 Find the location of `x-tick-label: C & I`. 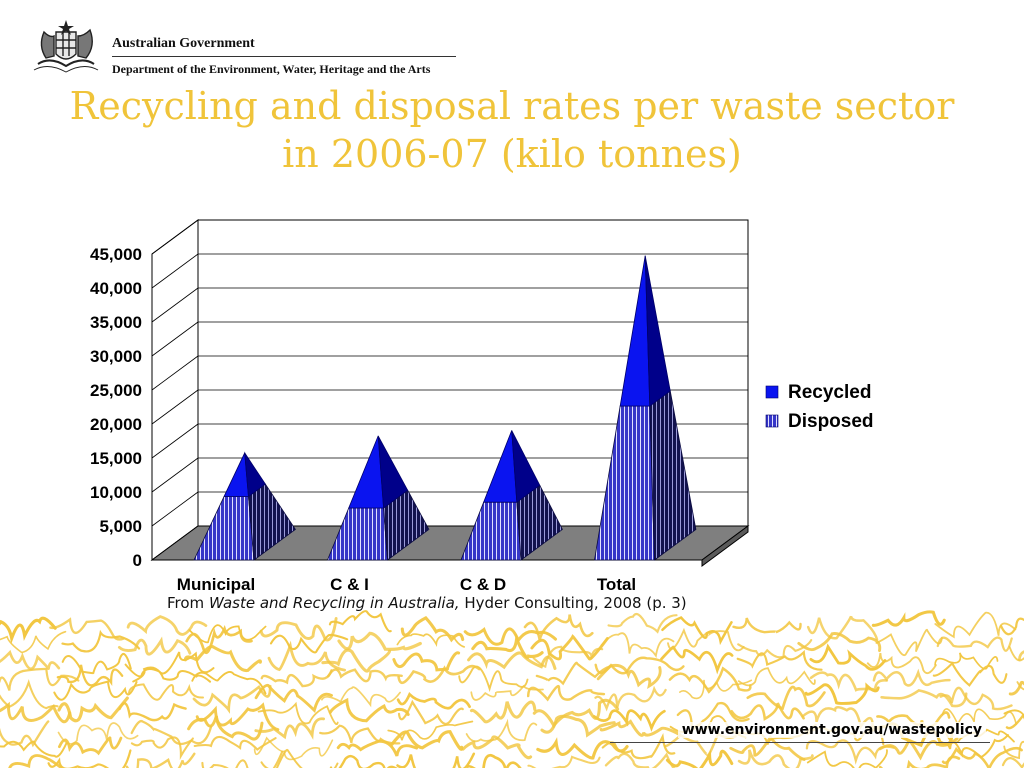

x-tick-label: C & I is located at coordinates (349, 584).